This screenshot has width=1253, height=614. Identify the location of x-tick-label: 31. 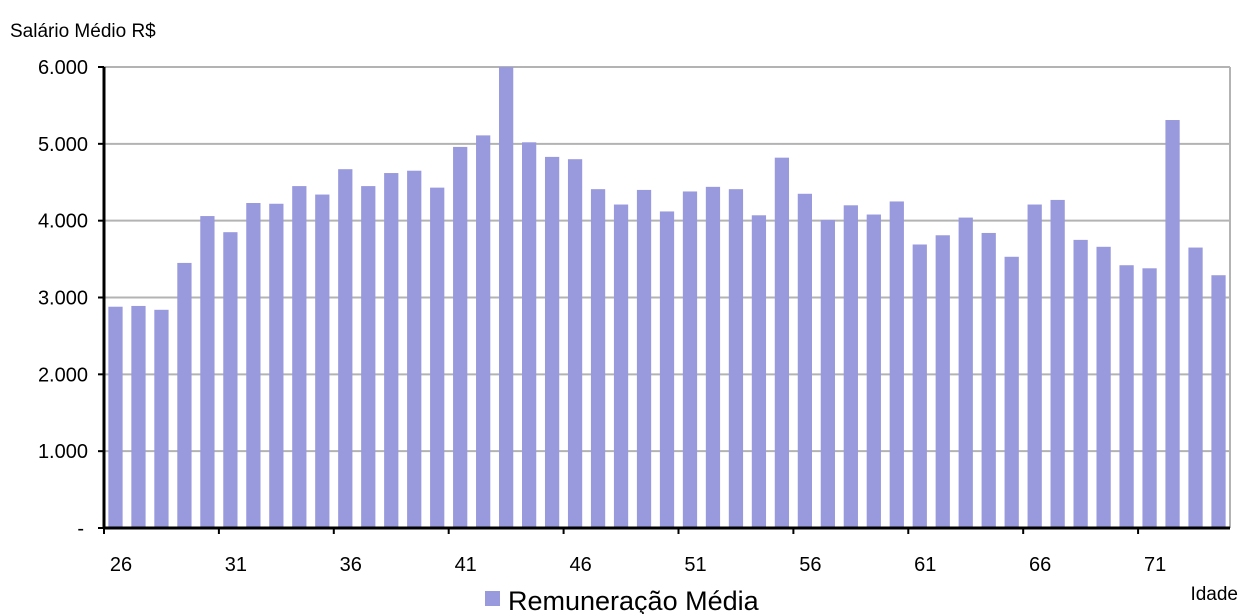
(236, 565).